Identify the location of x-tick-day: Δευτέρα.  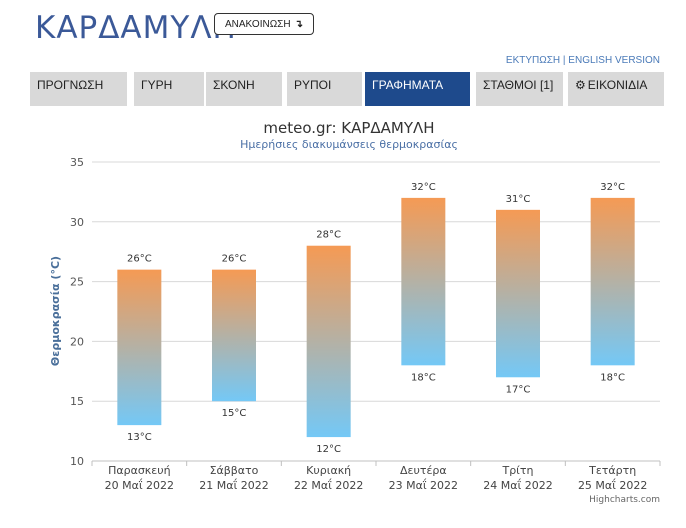
(423, 470).